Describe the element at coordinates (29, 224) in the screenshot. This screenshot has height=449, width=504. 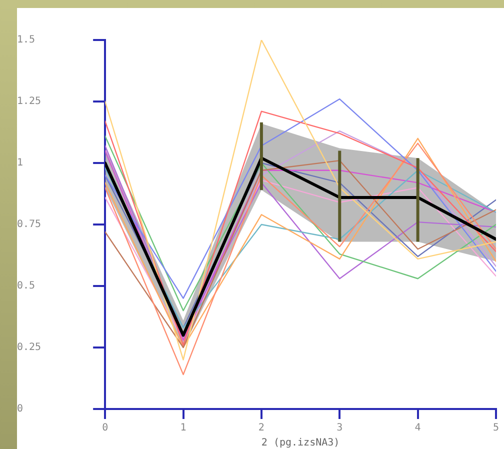
I see `y-tick-label: 0.75` at that location.